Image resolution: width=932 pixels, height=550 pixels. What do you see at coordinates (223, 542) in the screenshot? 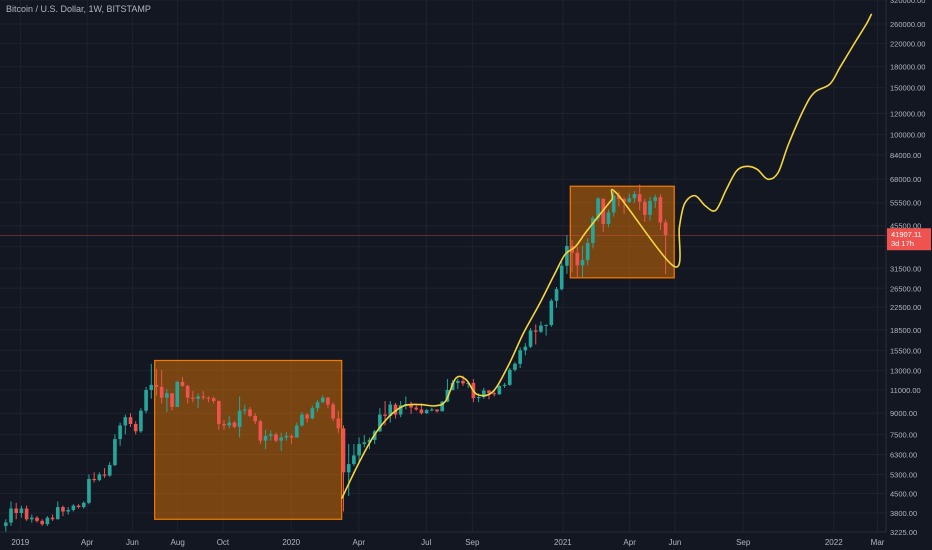
I see `x-tick-label: Oct` at bounding box center [223, 542].